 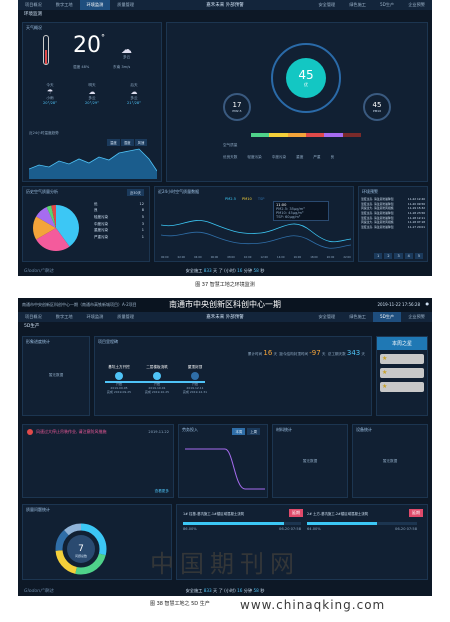 What do you see at coordinates (98, 432) in the screenshot?
I see `alert-row: 风速过大停止吊装作业, 请注意防风措施 2019.11.22` at bounding box center [98, 432].